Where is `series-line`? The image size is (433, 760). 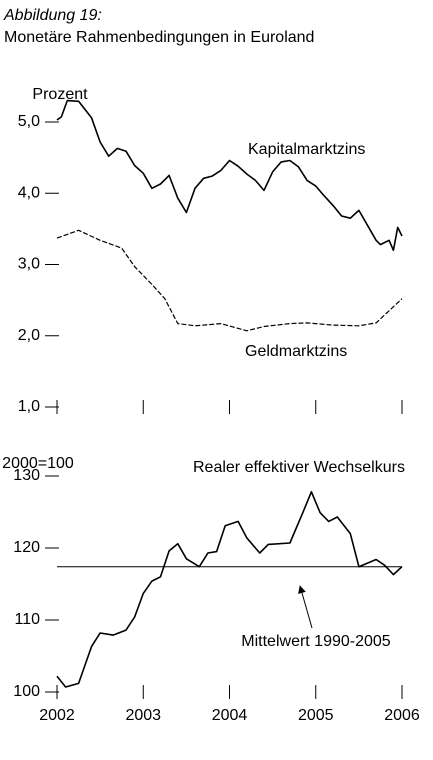
series-line is located at coordinates (229, 280).